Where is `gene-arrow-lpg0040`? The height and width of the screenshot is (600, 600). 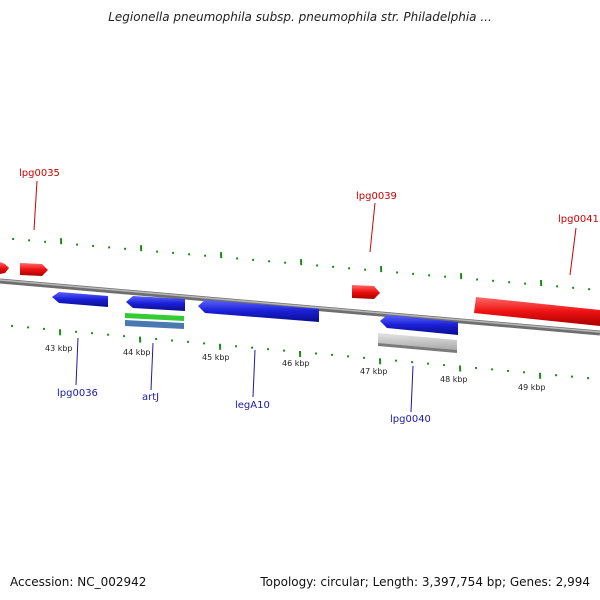 gene-arrow-lpg0040 is located at coordinates (419, 325).